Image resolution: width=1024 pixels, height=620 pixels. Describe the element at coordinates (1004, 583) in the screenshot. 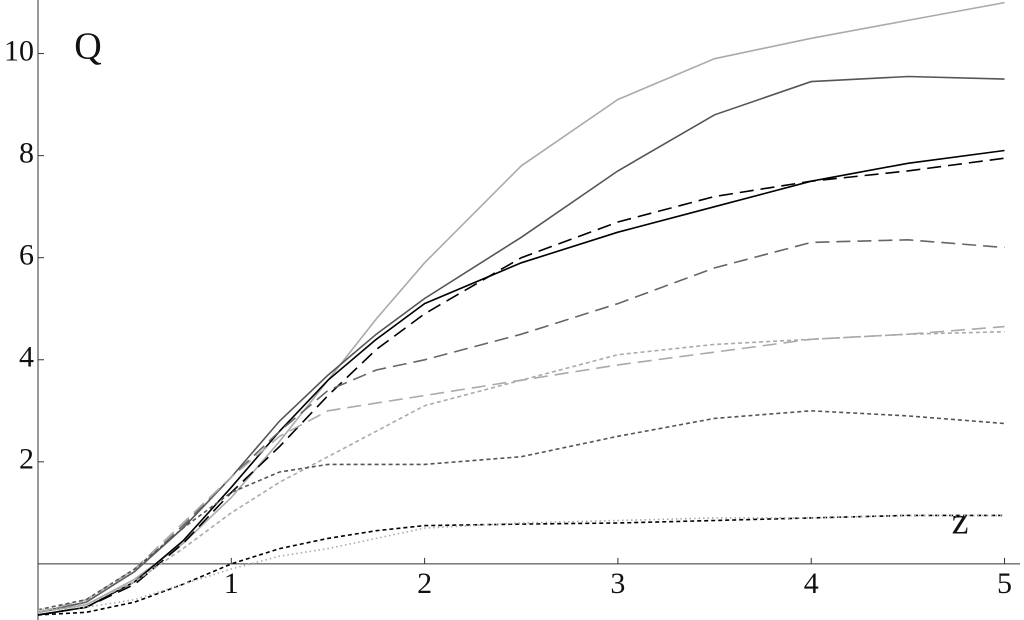

I see `x-tick-label: 5` at that location.